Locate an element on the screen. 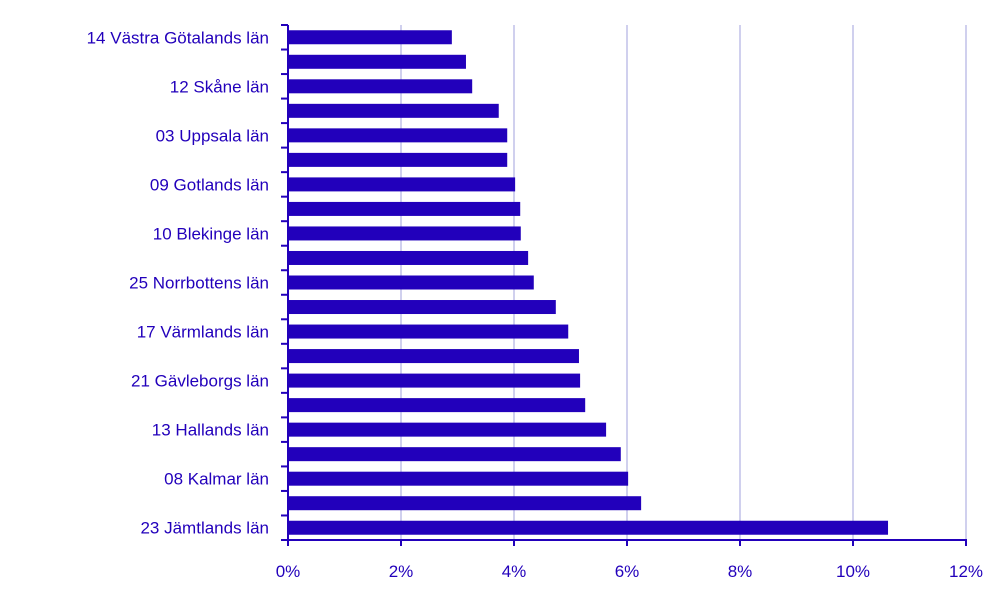  category-label: 10 Blekinge län is located at coordinates (211, 233).